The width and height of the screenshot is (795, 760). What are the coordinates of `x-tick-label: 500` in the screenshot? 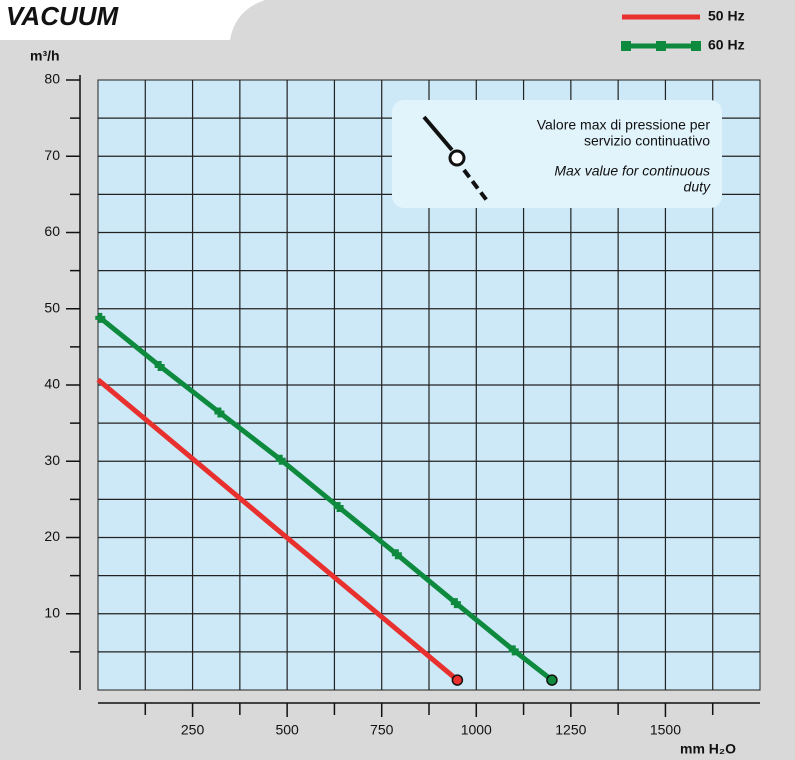 It's located at (287, 730).